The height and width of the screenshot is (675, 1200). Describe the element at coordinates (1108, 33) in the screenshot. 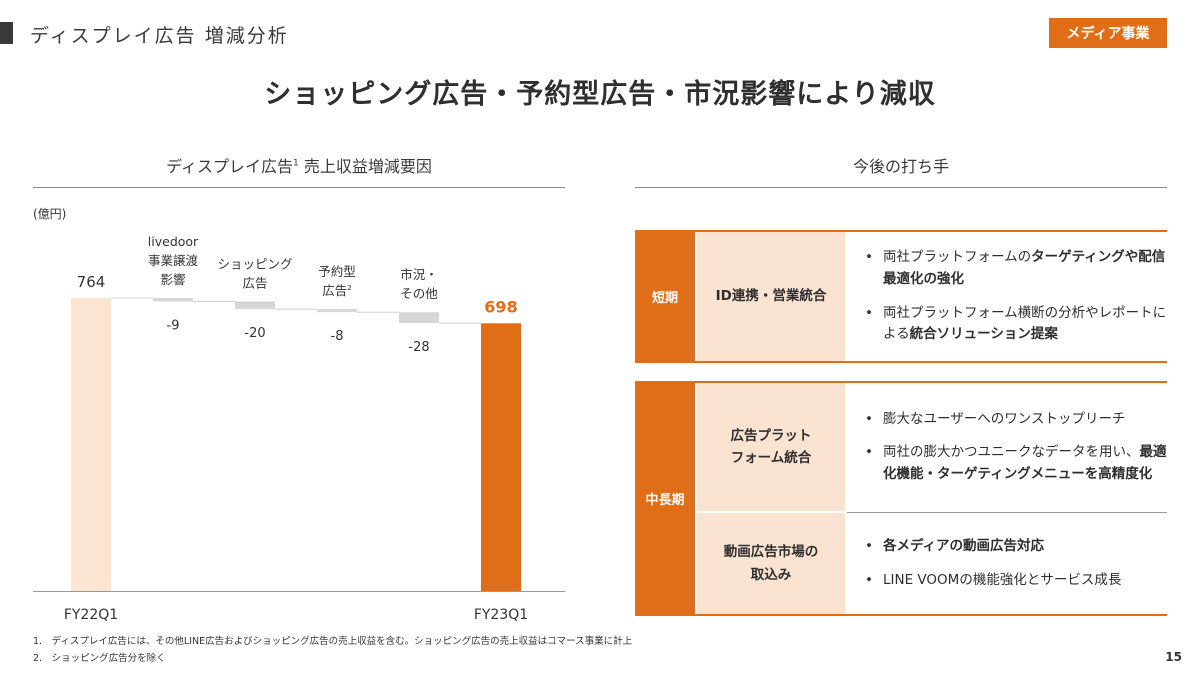

I see `segment-badge: メディア事業` at that location.